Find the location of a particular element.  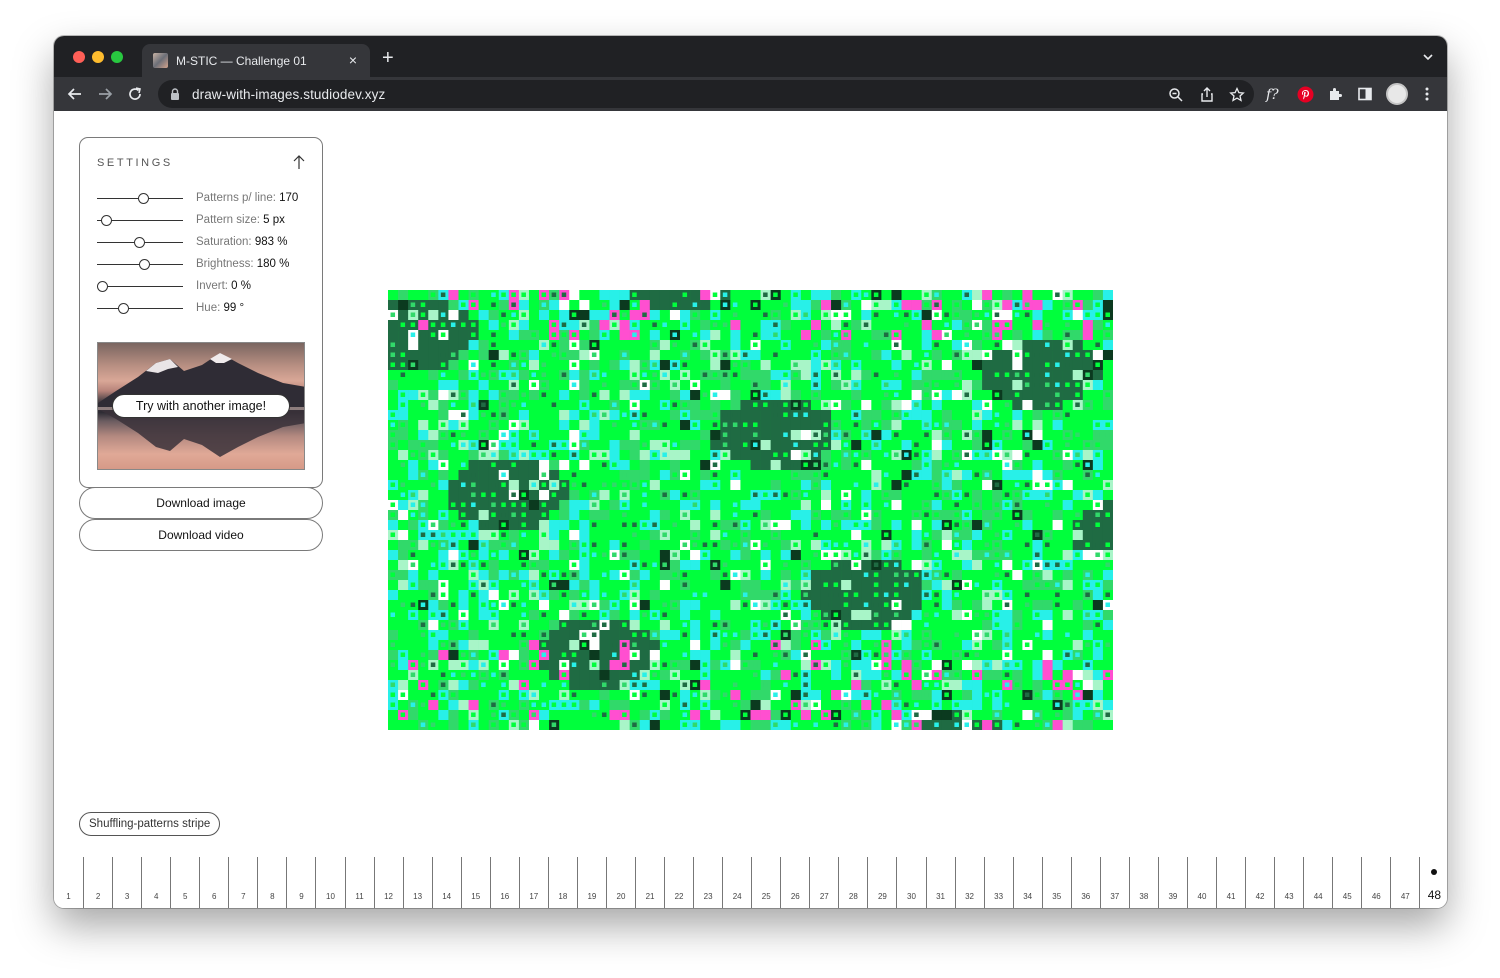

stripe-frame-number: 28 is located at coordinates (853, 896).